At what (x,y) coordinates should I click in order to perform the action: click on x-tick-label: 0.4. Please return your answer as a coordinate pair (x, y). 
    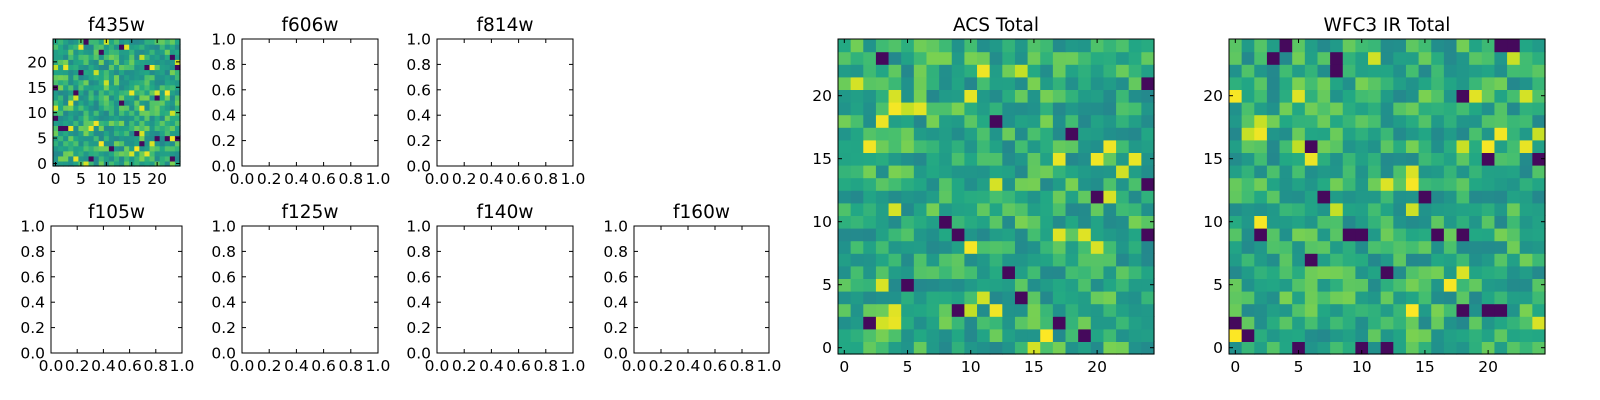
    Looking at the image, I should click on (296, 366).